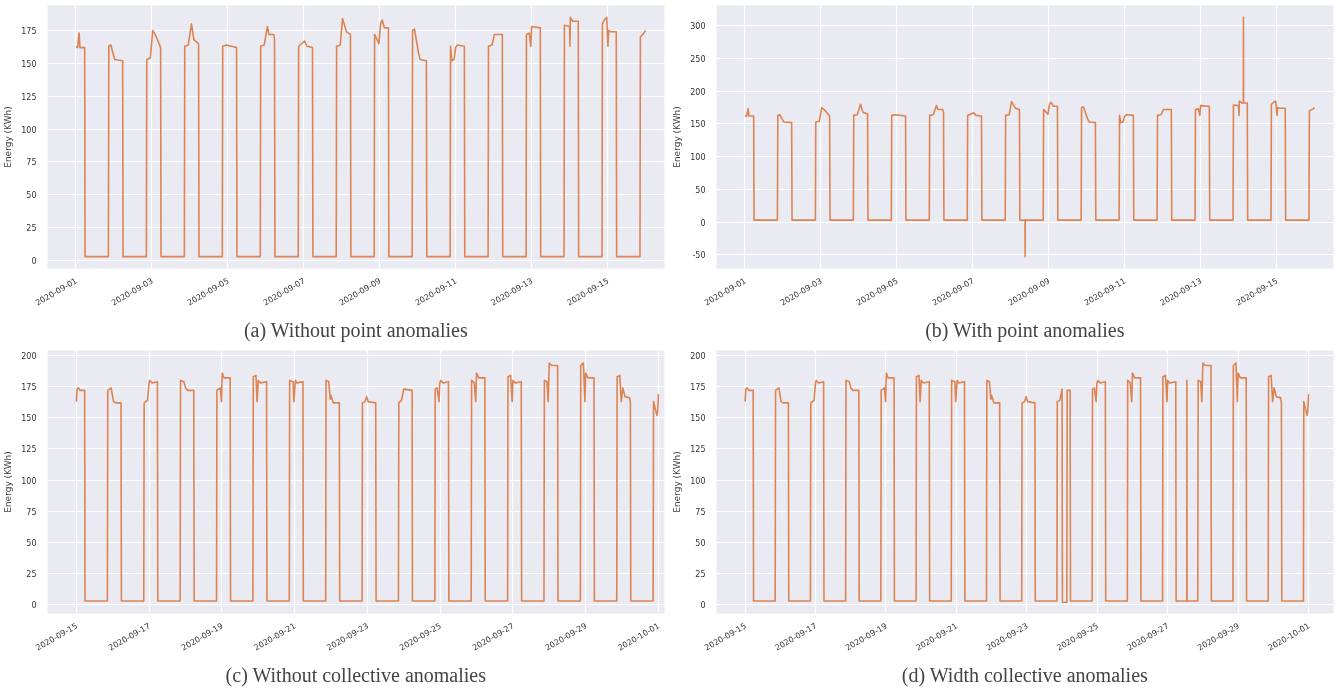  Describe the element at coordinates (698, 59) in the screenshot. I see `y-tick-label: 250` at that location.